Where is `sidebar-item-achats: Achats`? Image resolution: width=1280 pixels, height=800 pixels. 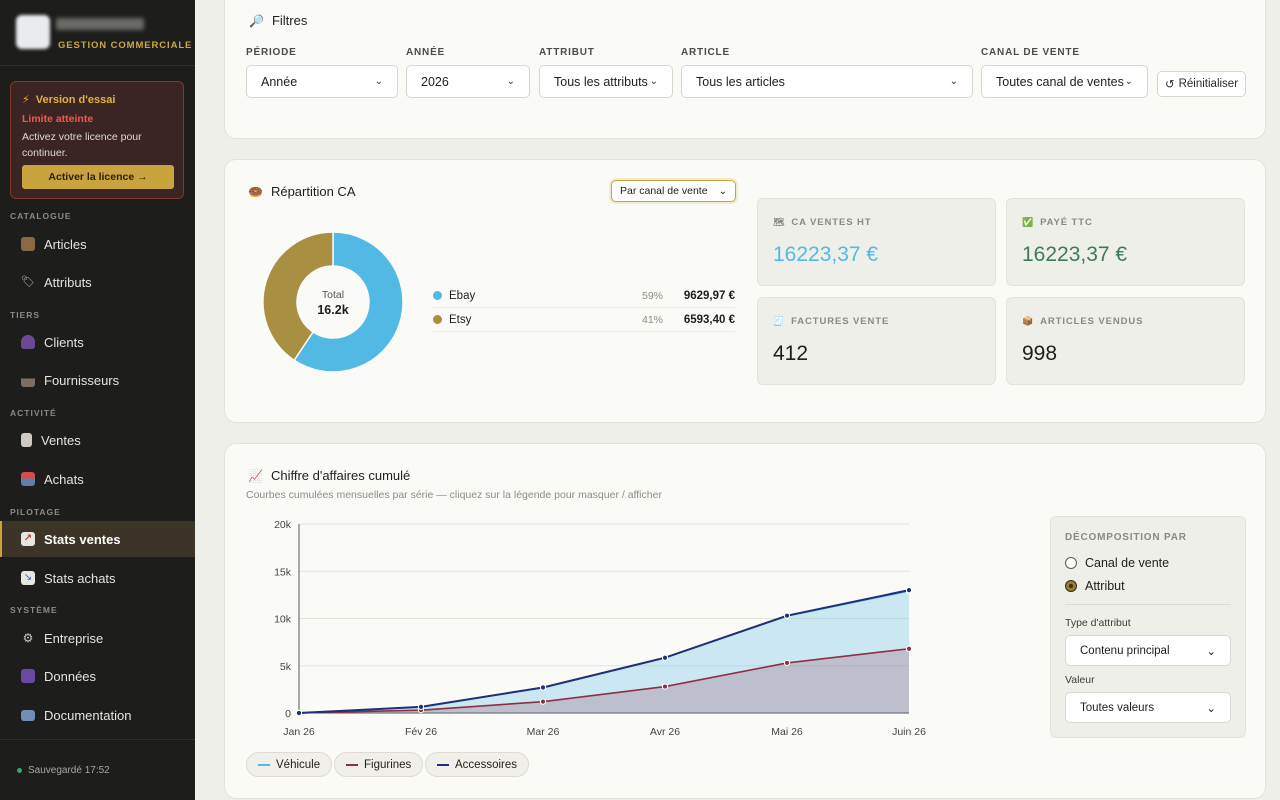 sidebar-item-achats: Achats is located at coordinates (97, 479).